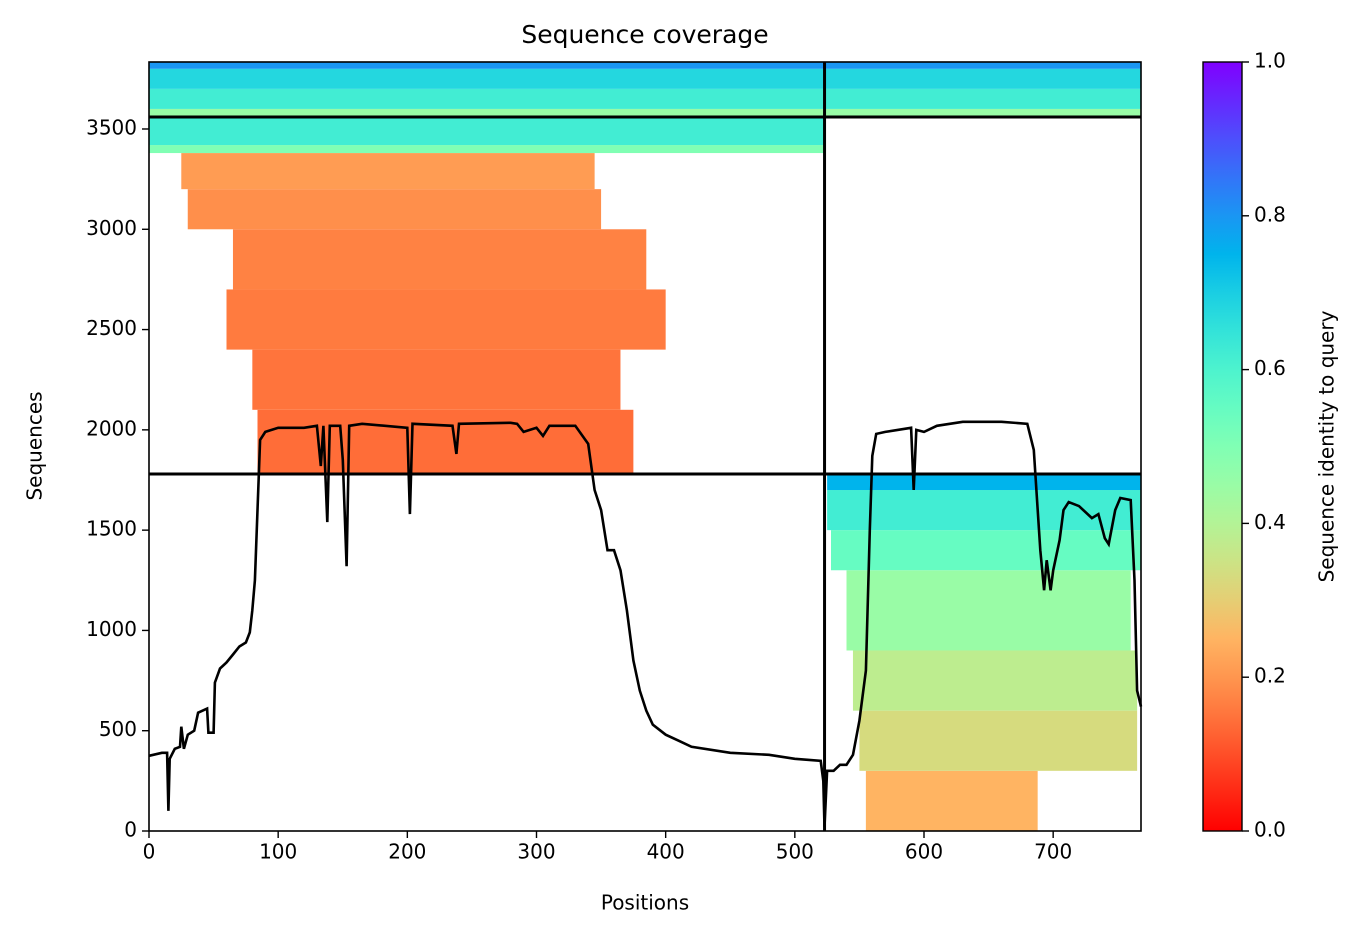 The width and height of the screenshot is (1364, 939). I want to click on x-tick-label: 600, so click(924, 852).